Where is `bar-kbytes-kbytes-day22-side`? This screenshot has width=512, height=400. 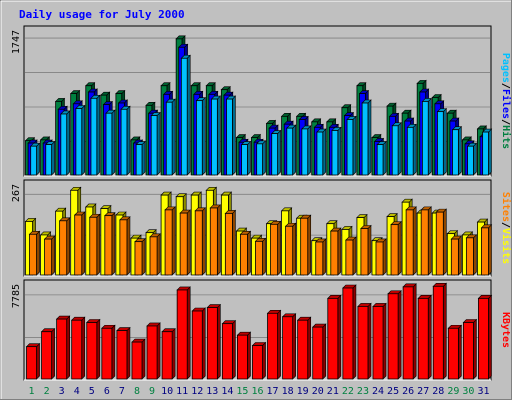 bar-kbytes-kbytes-day22-side is located at coordinates (354, 332).